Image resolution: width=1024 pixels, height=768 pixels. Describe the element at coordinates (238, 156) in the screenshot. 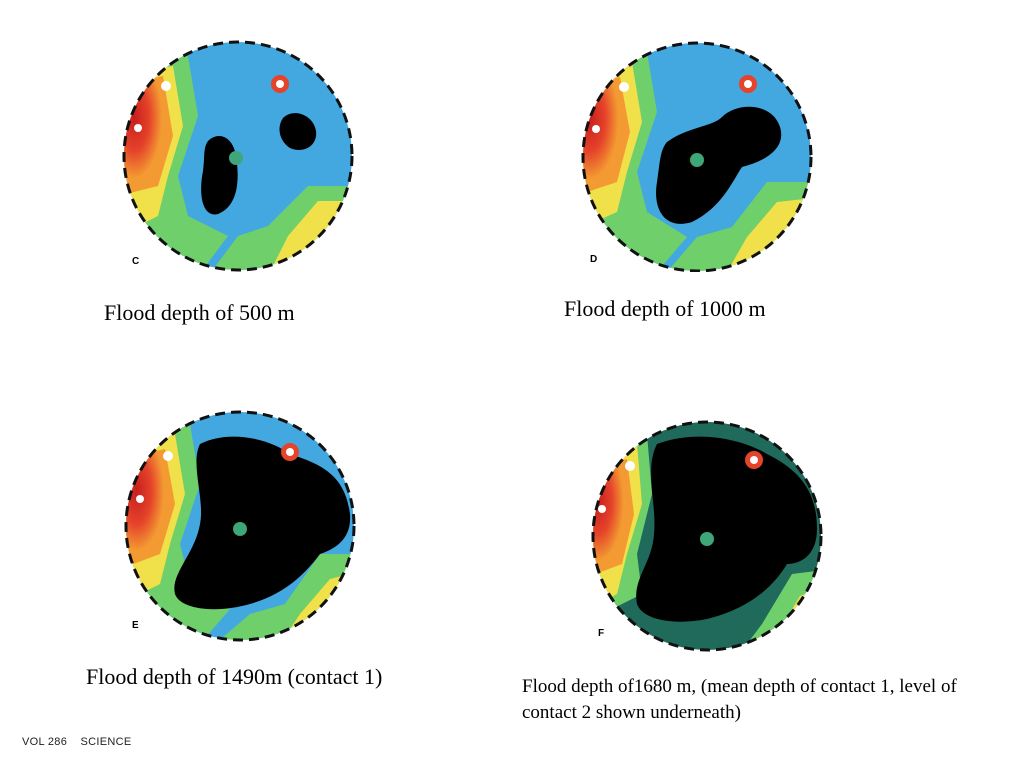

I see `polar-topography-map: C` at that location.